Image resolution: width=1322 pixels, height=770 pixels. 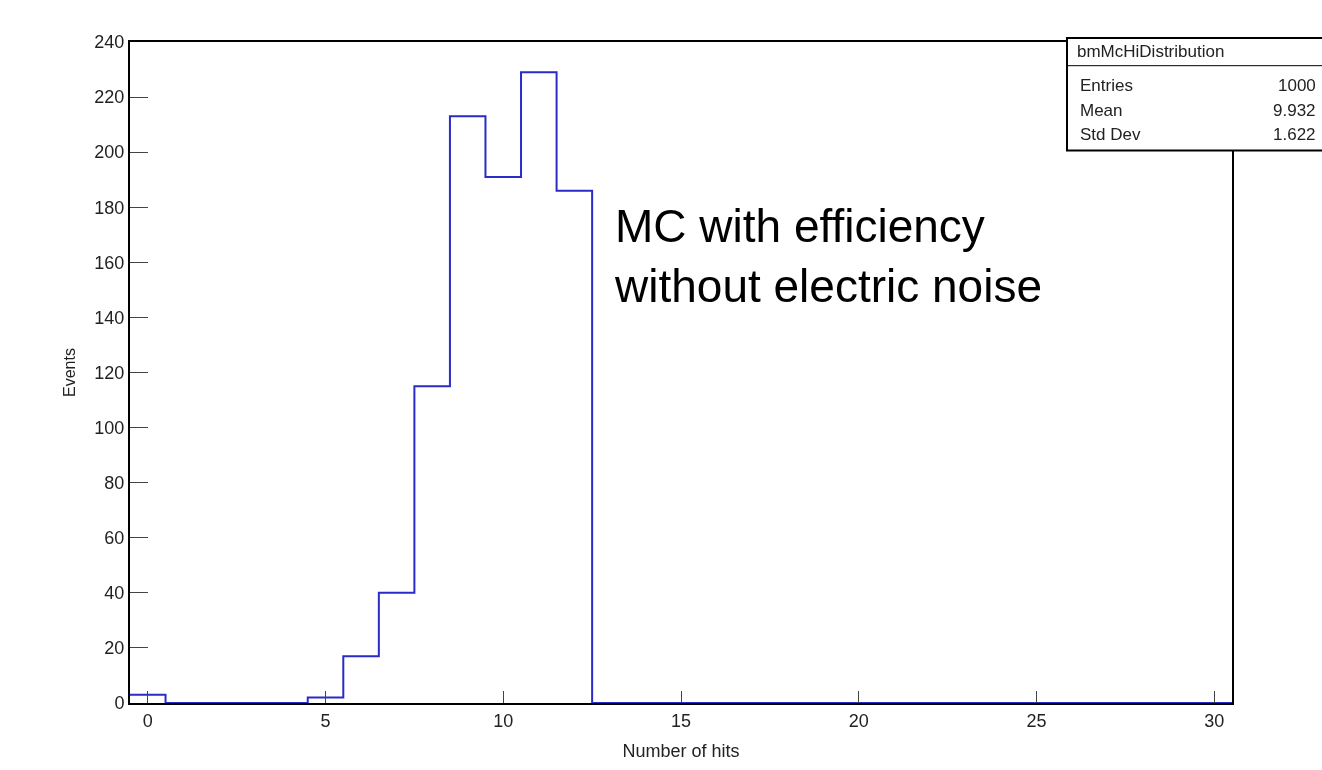 I want to click on y-tick-label: 240, so click(x=109, y=42).